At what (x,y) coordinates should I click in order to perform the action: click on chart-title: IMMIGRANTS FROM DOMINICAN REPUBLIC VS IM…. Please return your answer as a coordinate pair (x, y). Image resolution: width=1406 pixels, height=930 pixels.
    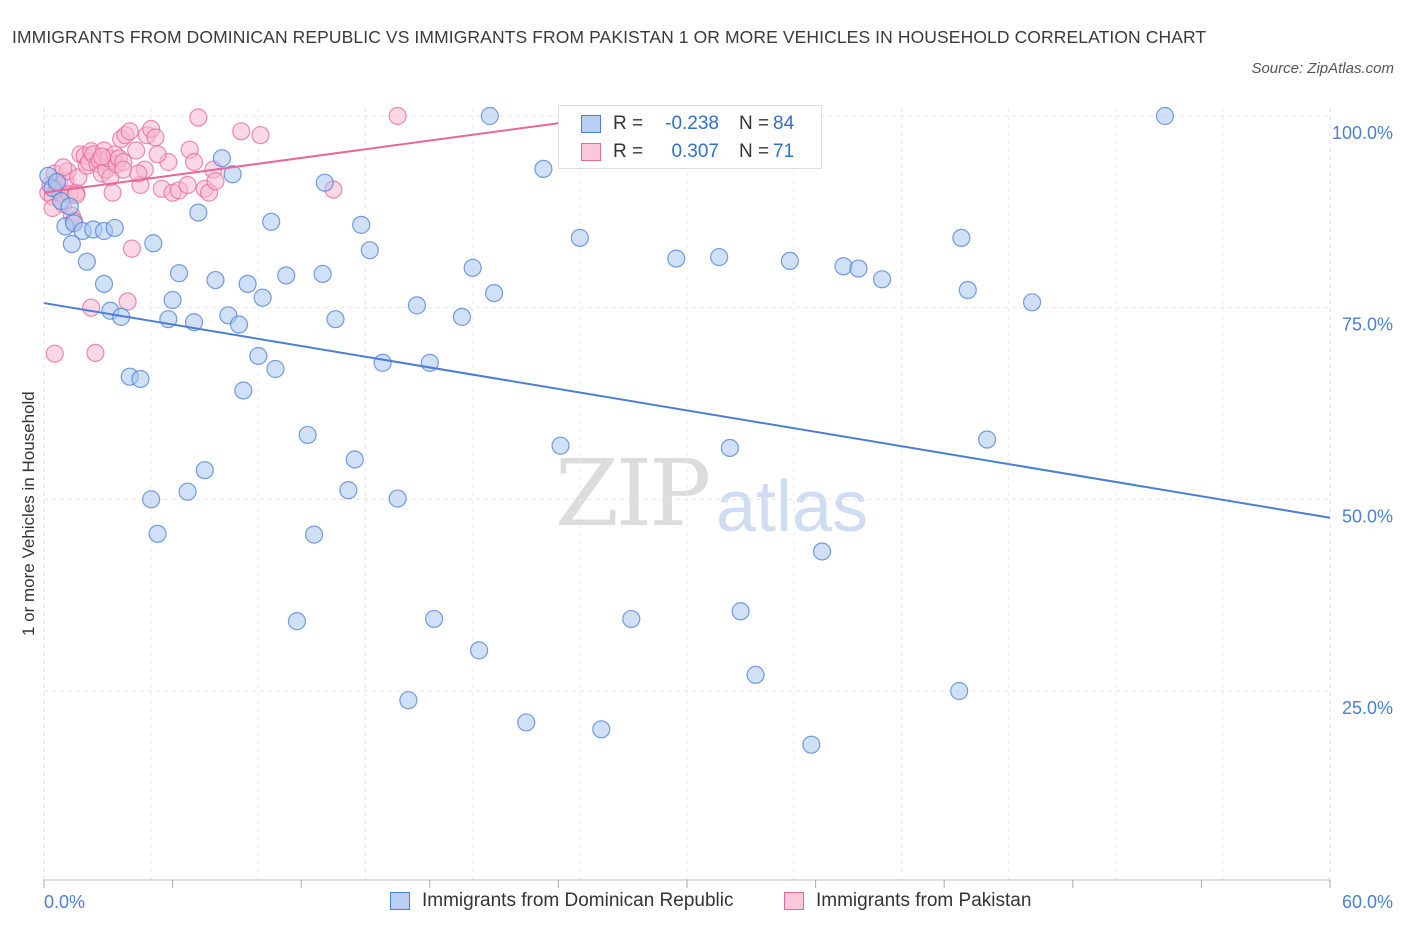
    Looking at the image, I should click on (609, 37).